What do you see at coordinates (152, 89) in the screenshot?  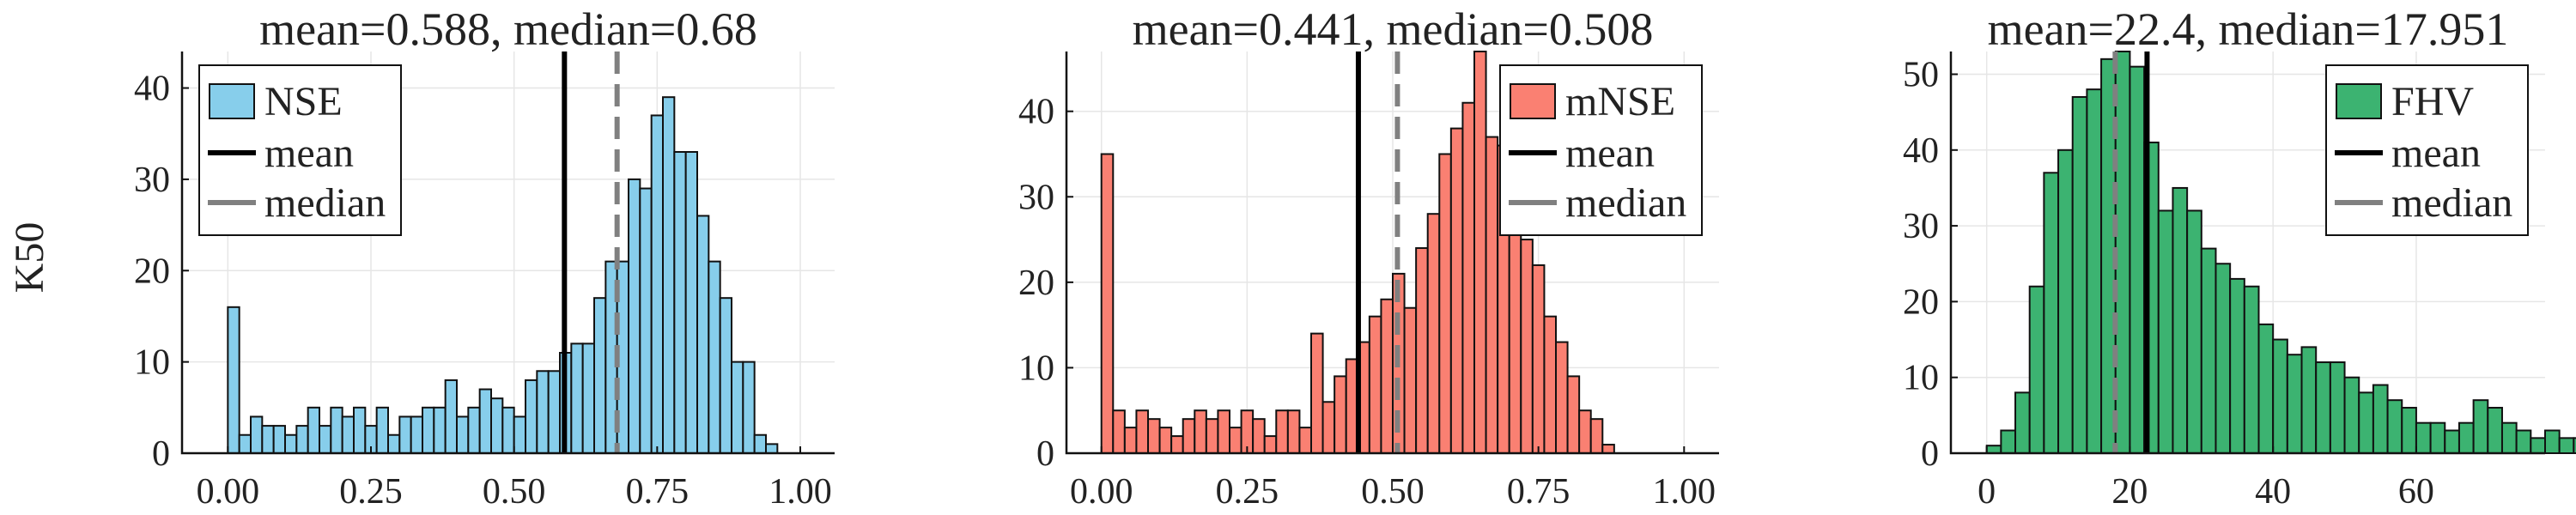 I see `y-tick-label: 40` at bounding box center [152, 89].